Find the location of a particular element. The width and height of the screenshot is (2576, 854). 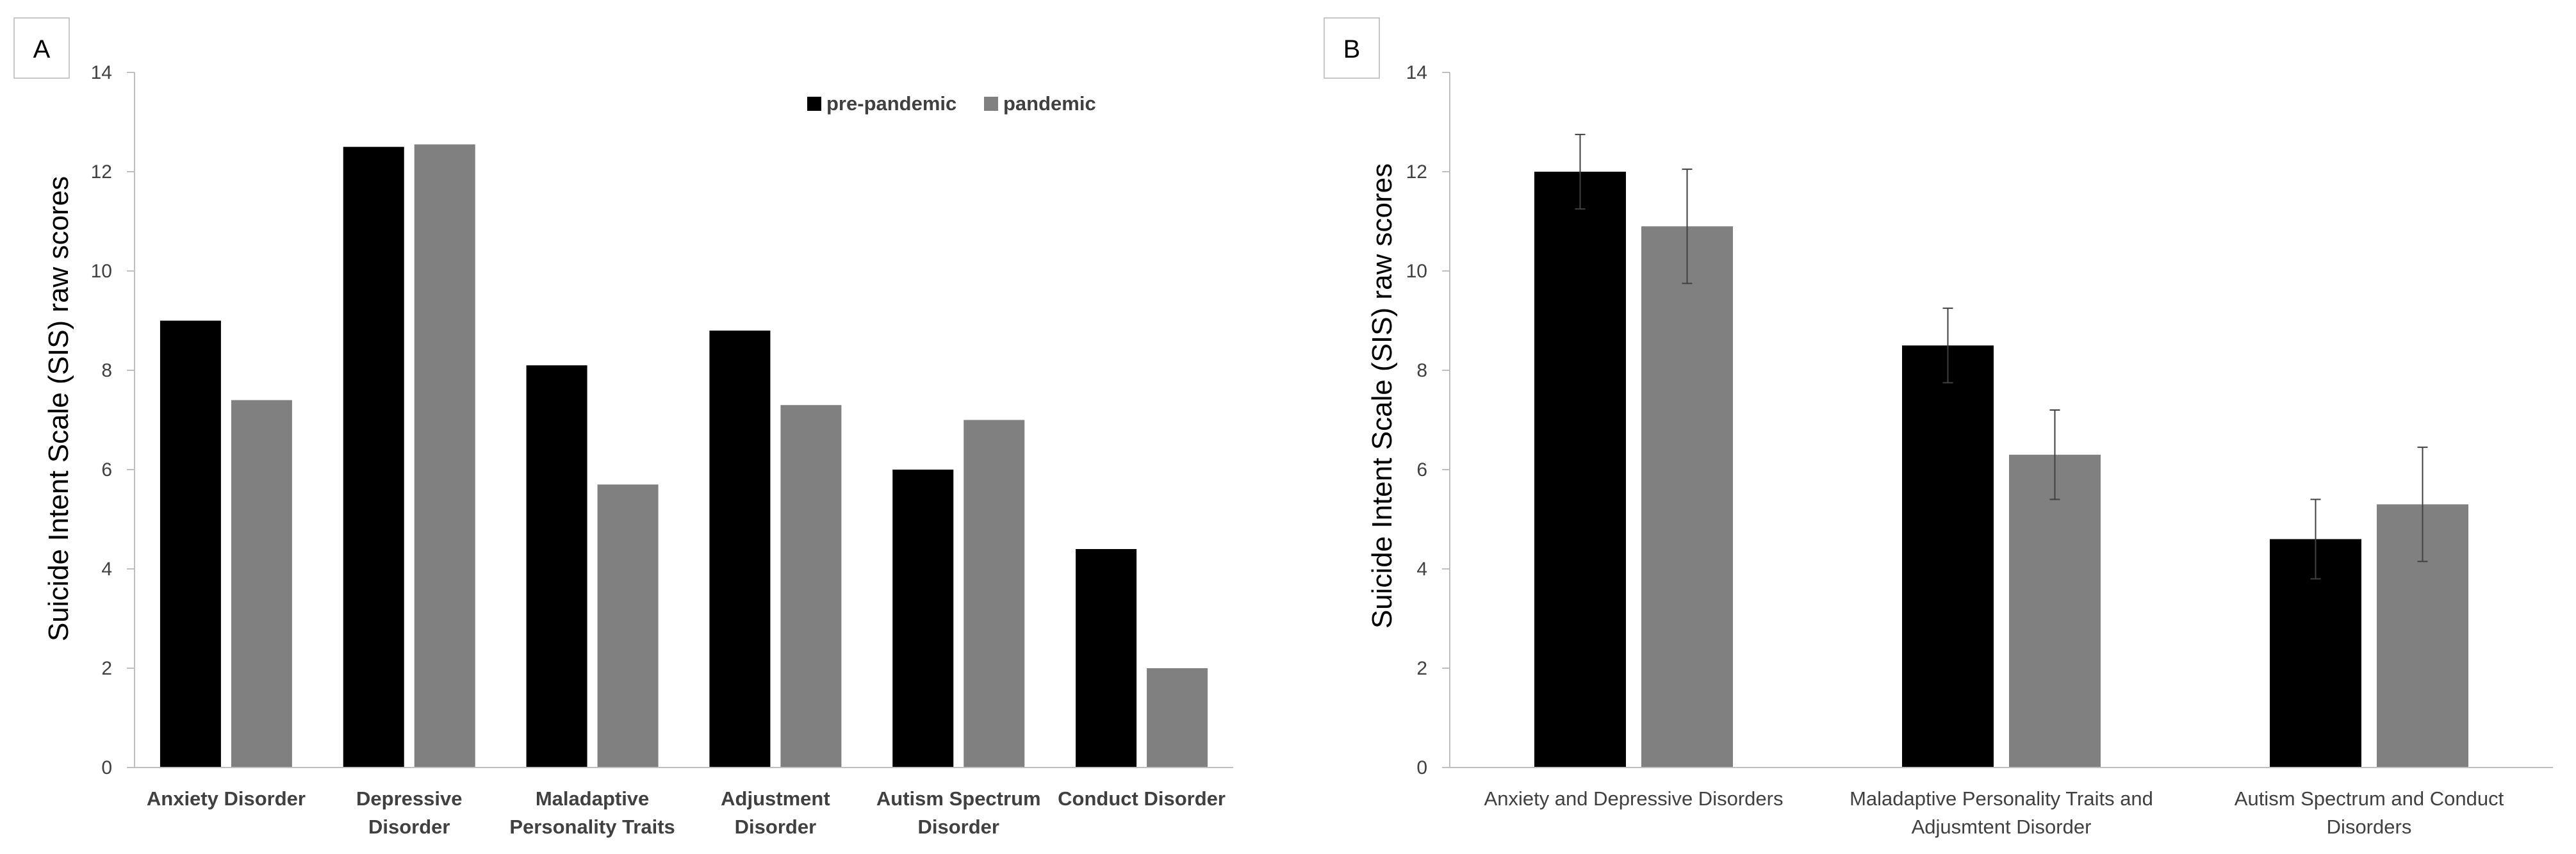

panel-a-bar-pre-pandemic-autism-spectrum-disorder is located at coordinates (923, 619).